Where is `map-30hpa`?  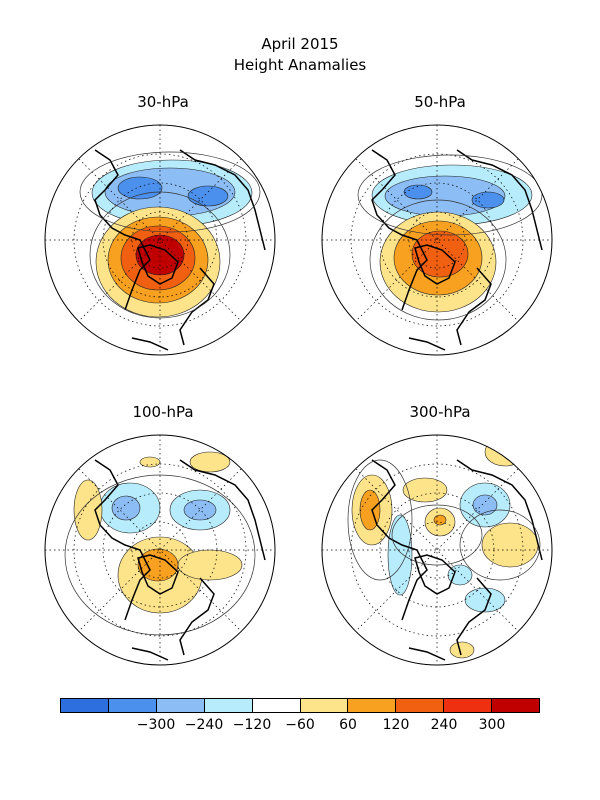 map-30hpa is located at coordinates (160, 240).